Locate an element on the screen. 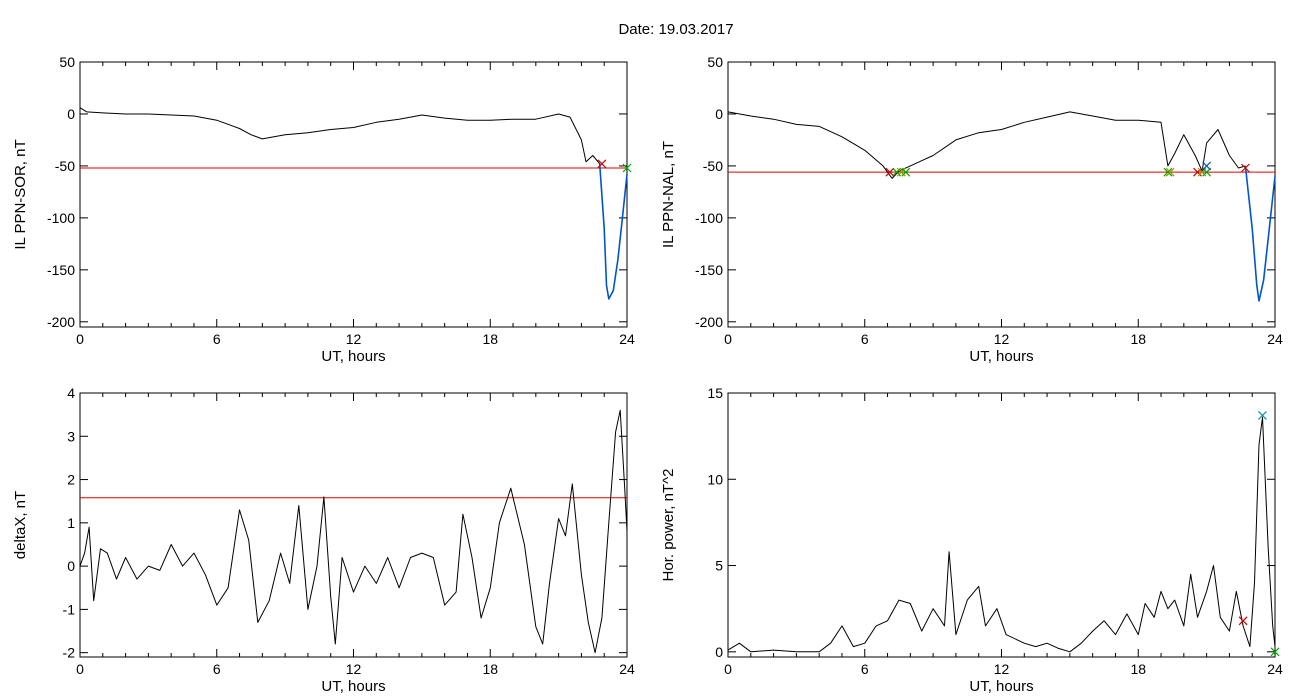 Image resolution: width=1300 pixels, height=700 pixels. y-tick-label: -1 is located at coordinates (69, 609).